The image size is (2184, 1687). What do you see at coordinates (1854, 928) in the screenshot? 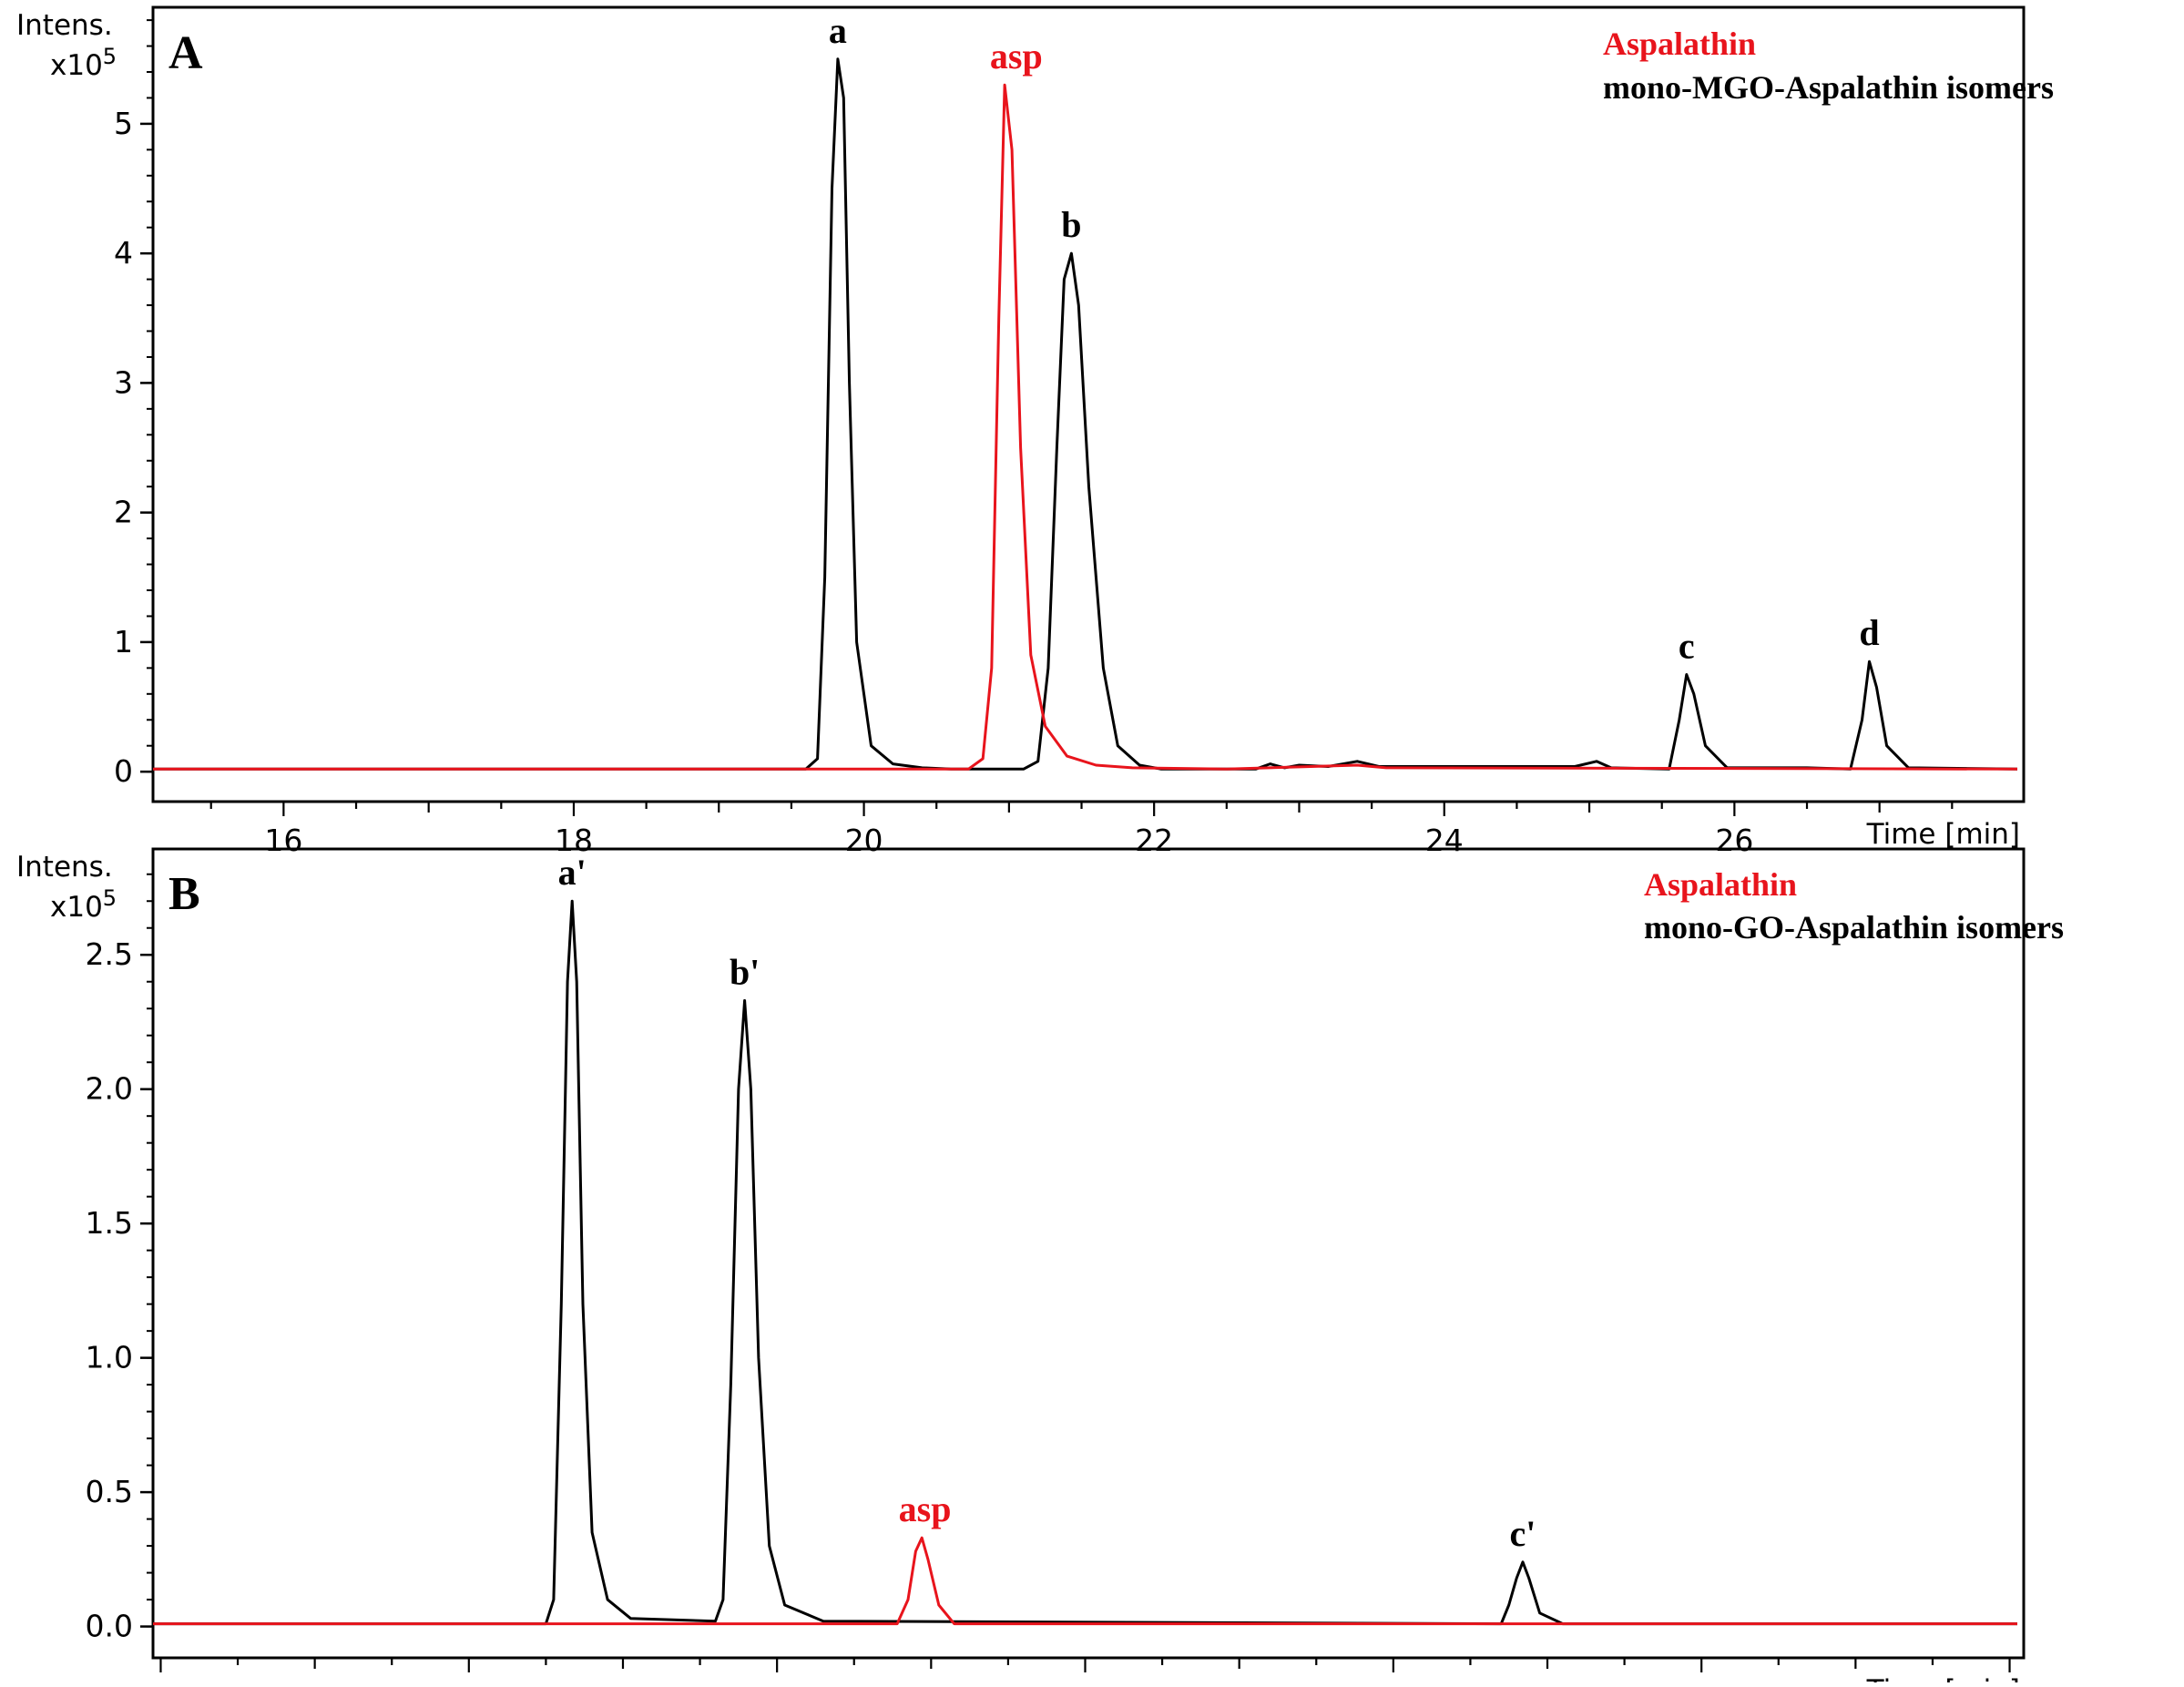
I see `legend-entry: mono-GO-Aspalathin isomers` at bounding box center [1854, 928].